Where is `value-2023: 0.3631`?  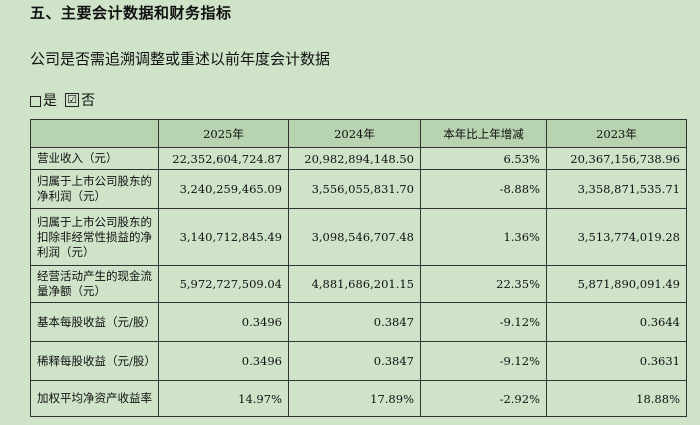
value-2023: 0.3631 is located at coordinates (616, 361).